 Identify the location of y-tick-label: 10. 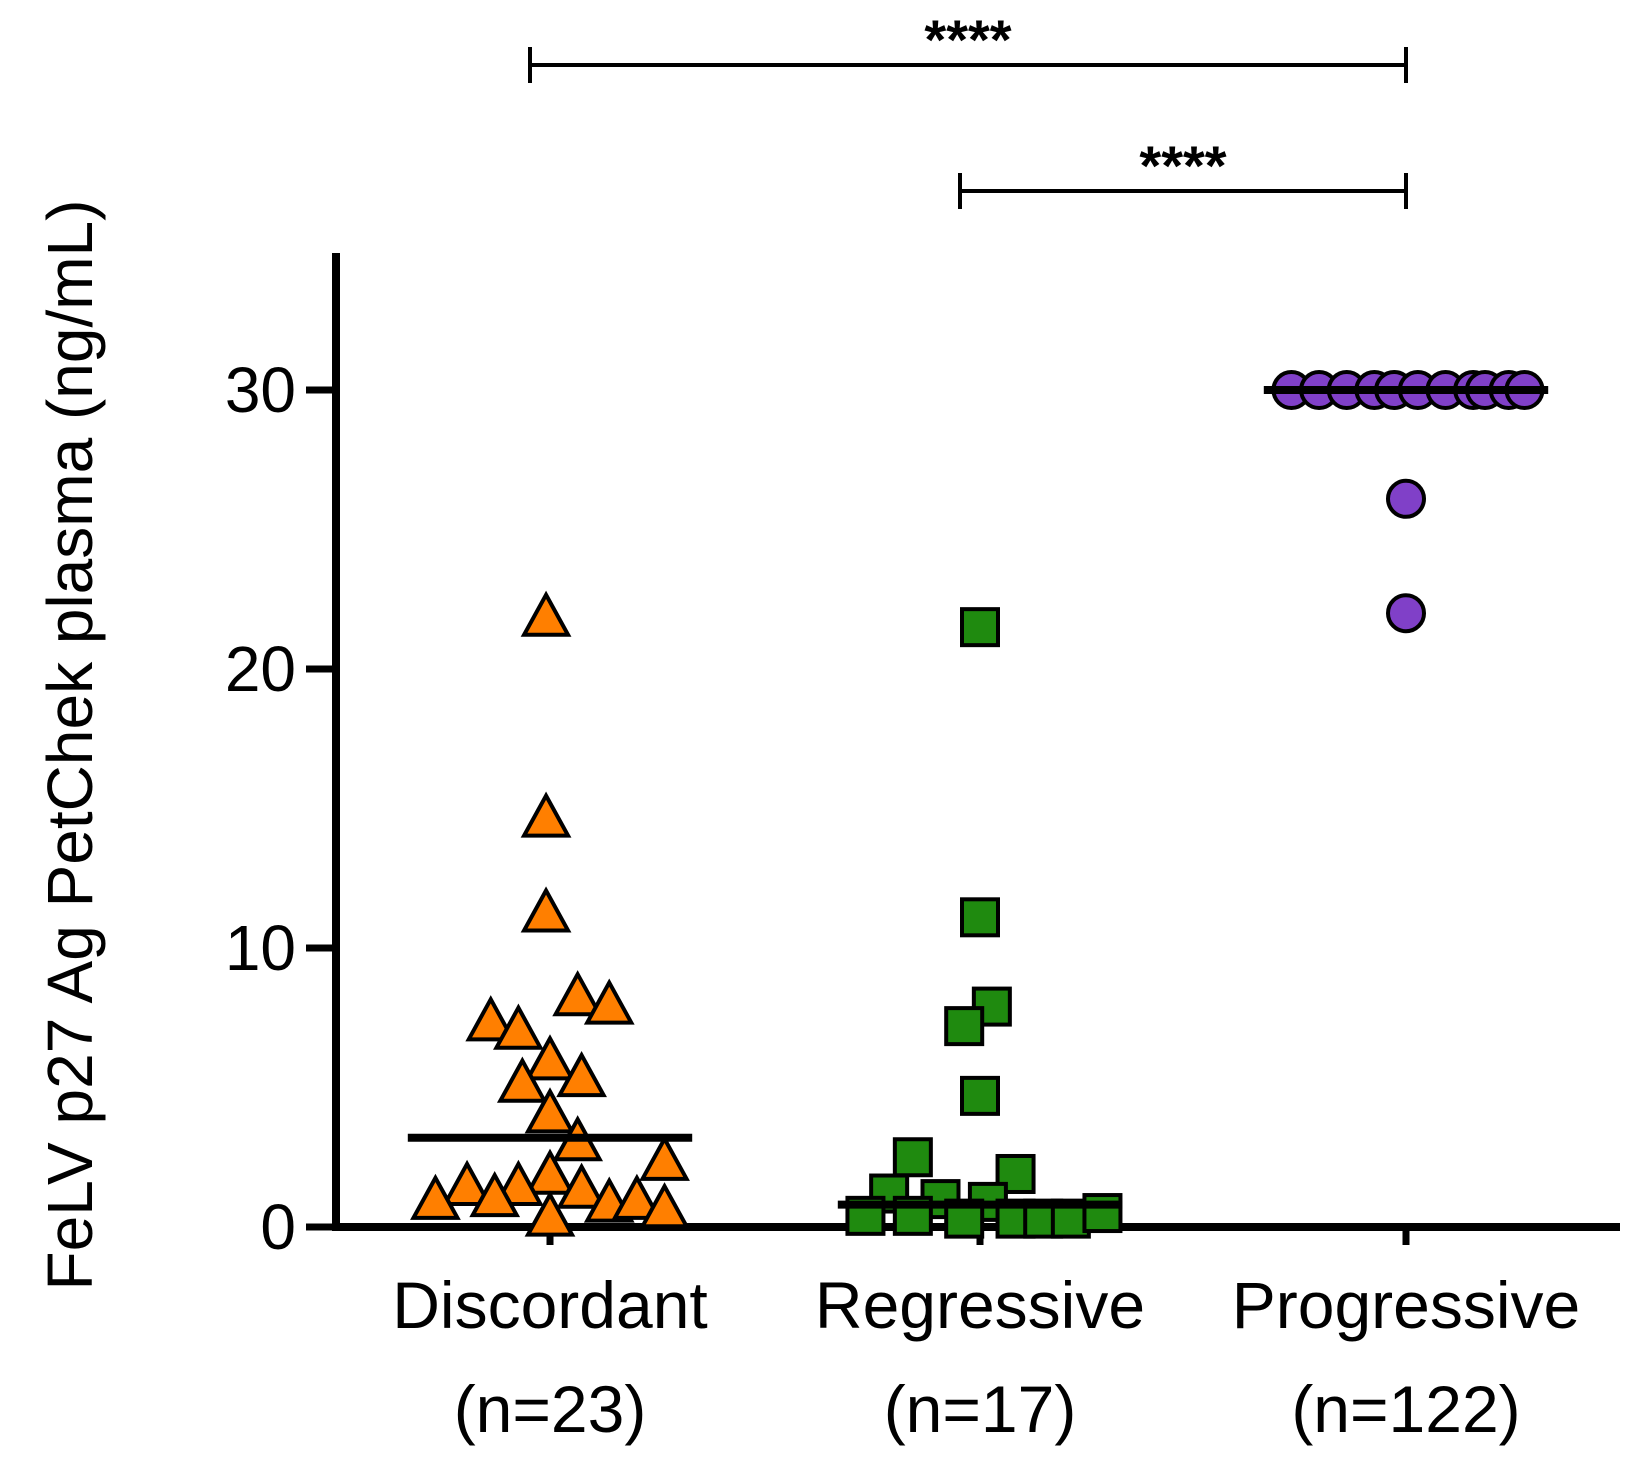
(260, 948).